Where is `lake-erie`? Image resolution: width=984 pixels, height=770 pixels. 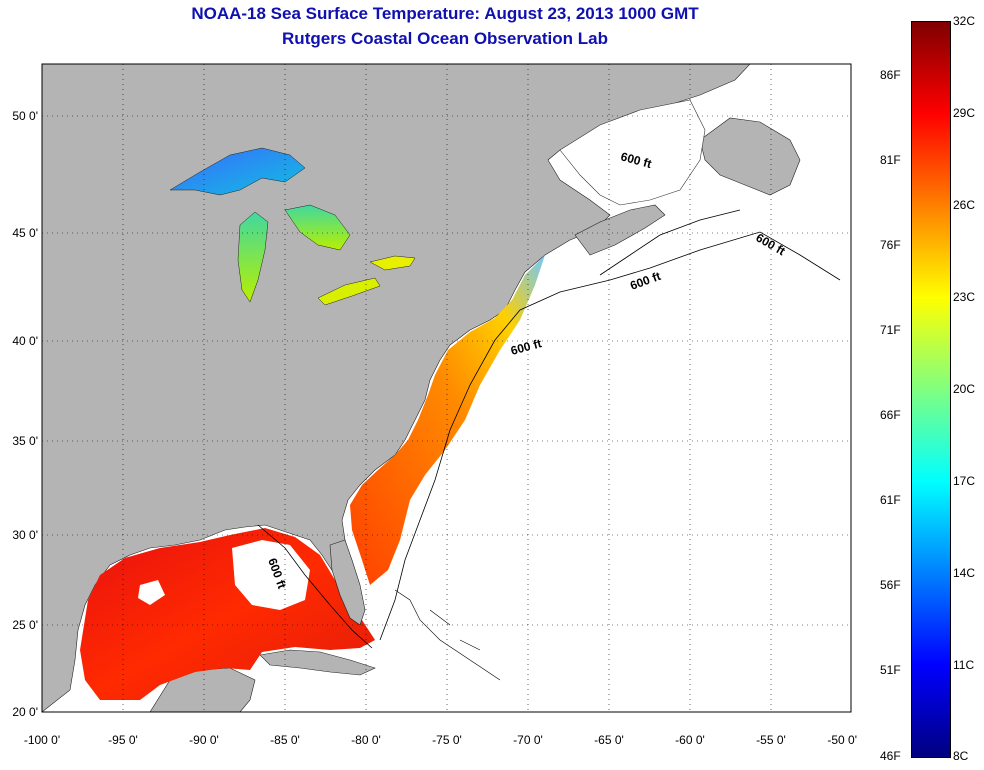
lake-erie is located at coordinates (349, 291).